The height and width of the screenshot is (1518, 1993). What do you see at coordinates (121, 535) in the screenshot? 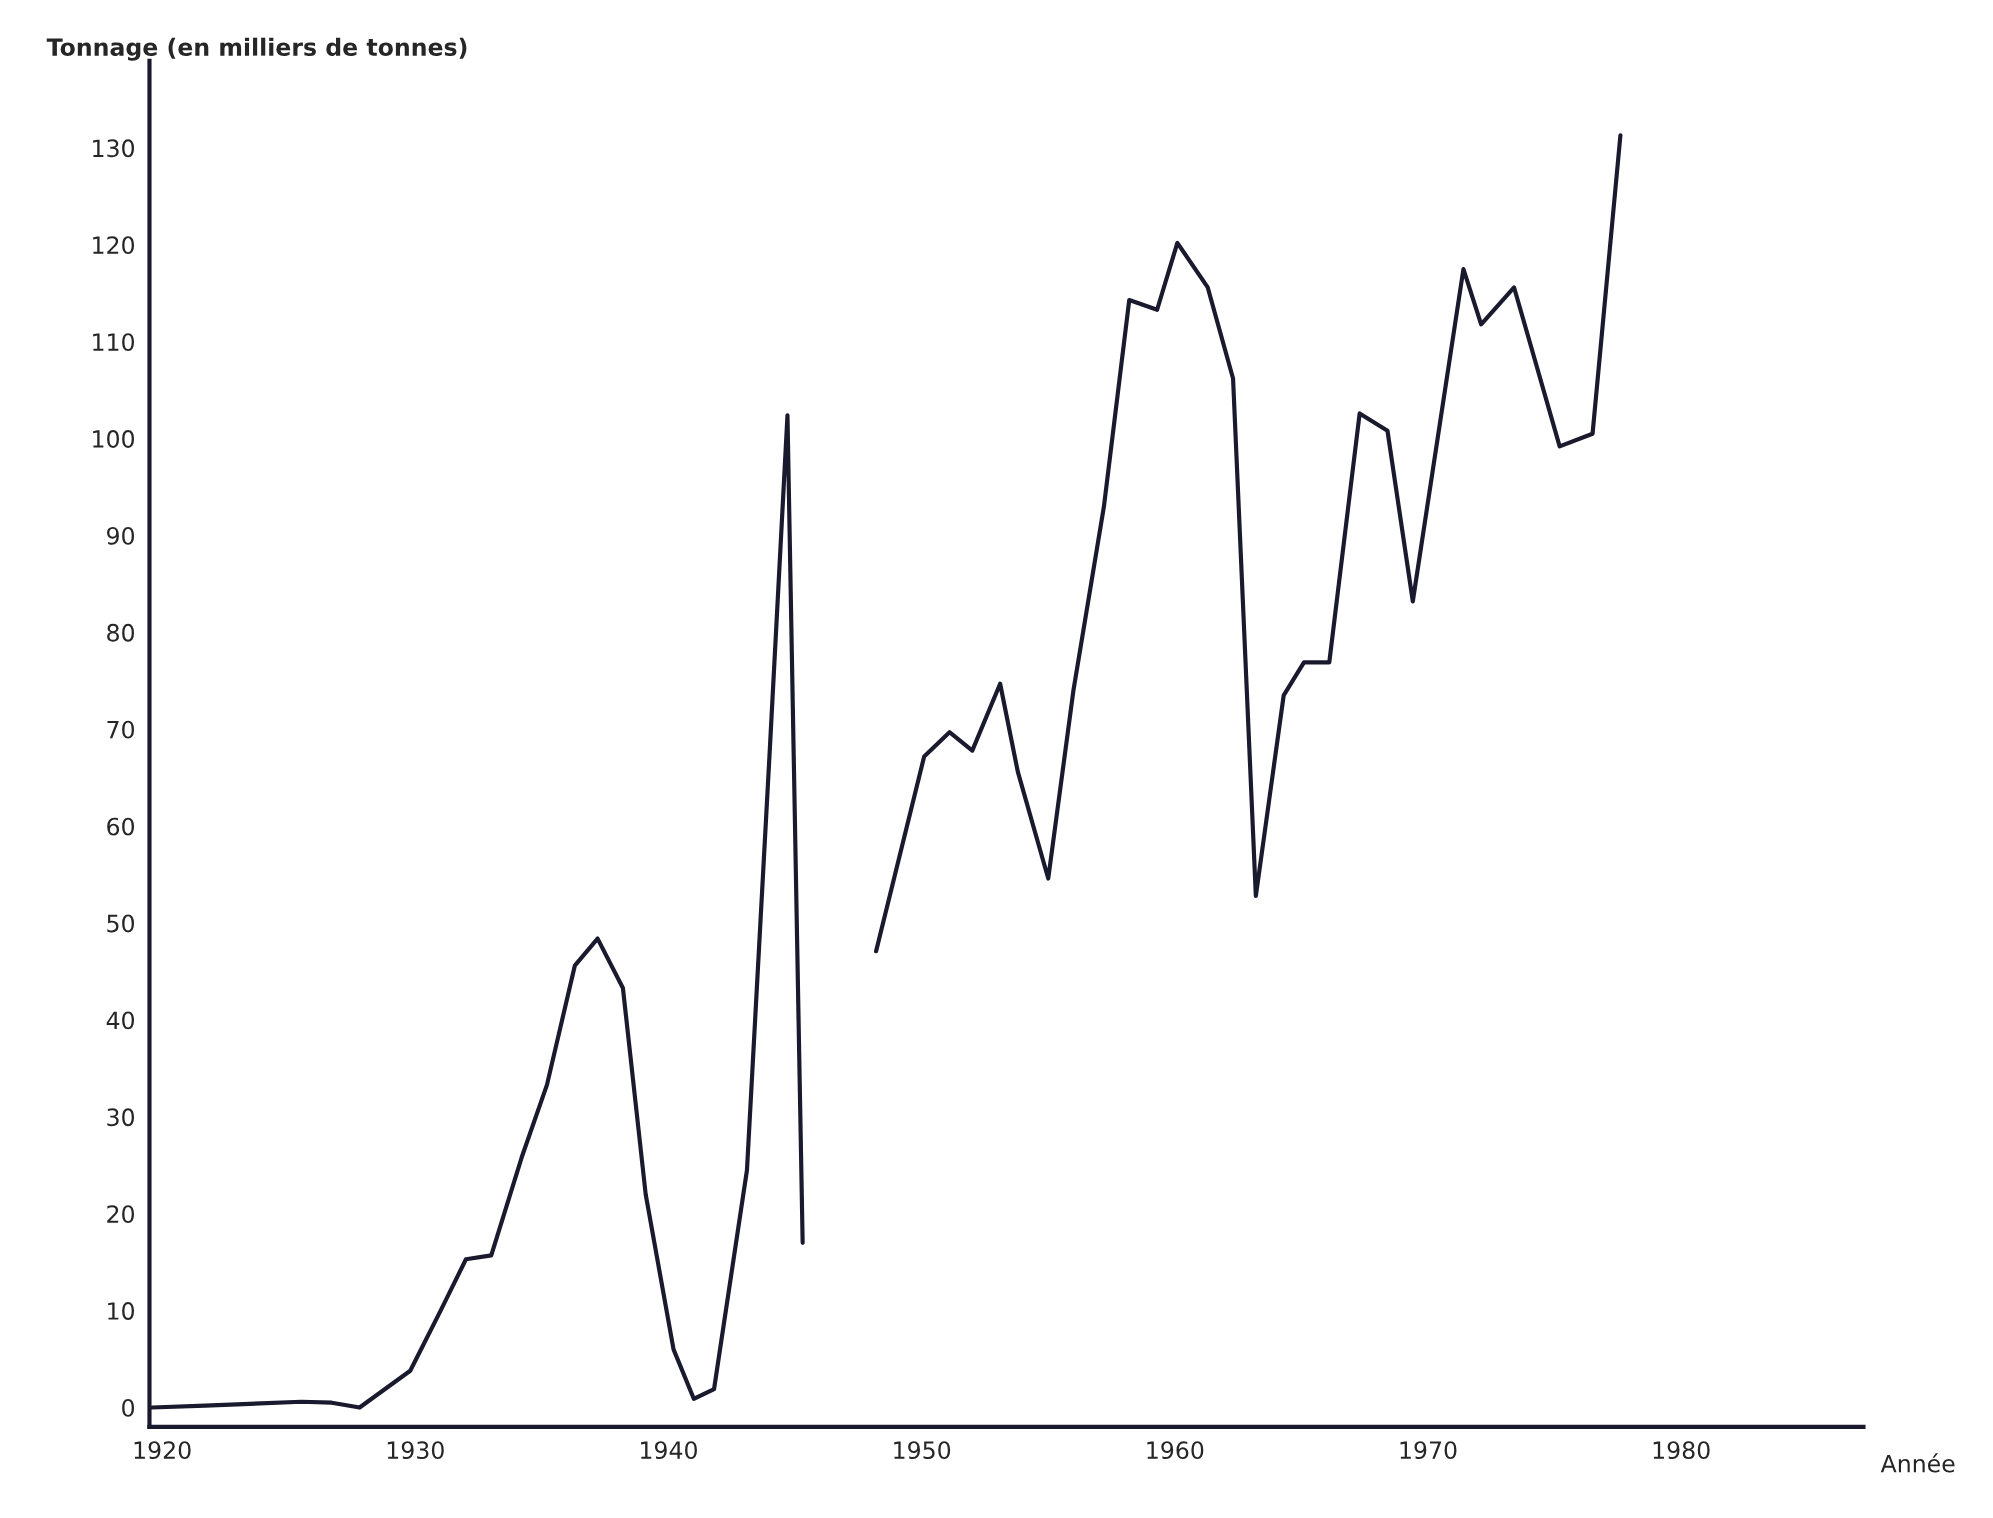
I see `y-tick-label: 90` at bounding box center [121, 535].